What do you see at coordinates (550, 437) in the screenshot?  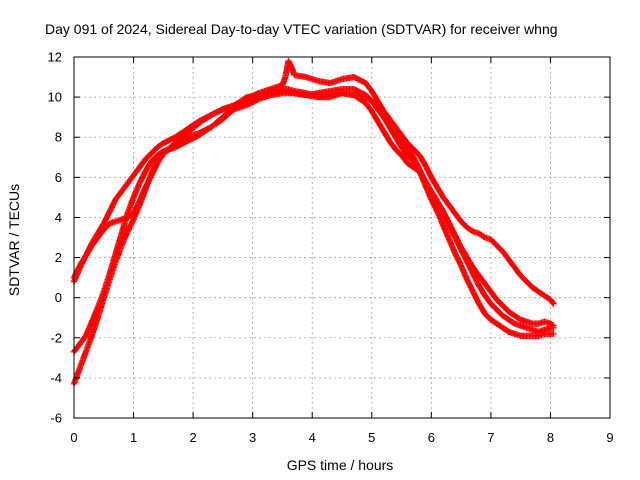 I see `x-tick-label: 8` at bounding box center [550, 437].